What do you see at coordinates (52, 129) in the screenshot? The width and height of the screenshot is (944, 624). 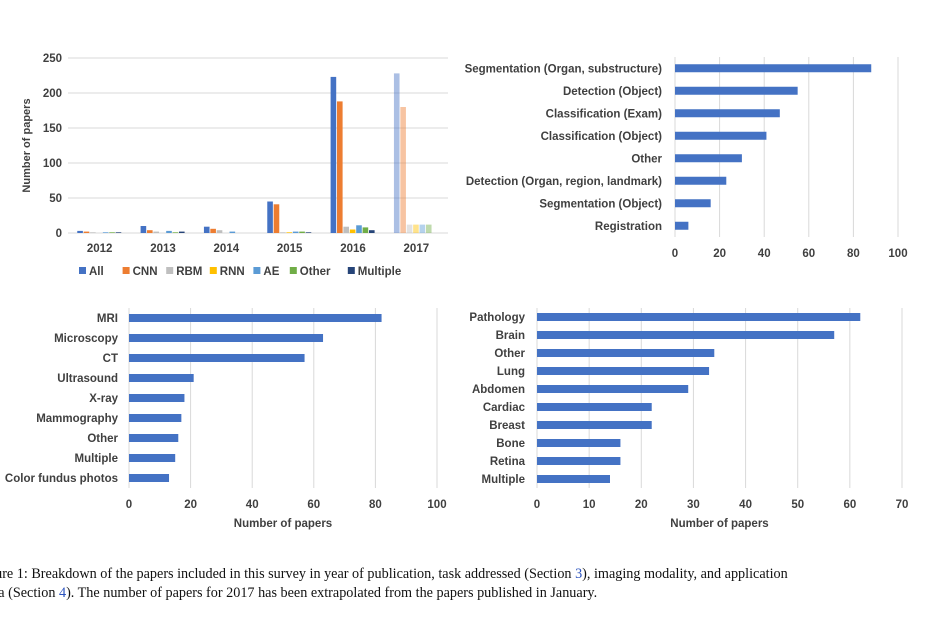 I see `y-tick-label: 150` at bounding box center [52, 129].